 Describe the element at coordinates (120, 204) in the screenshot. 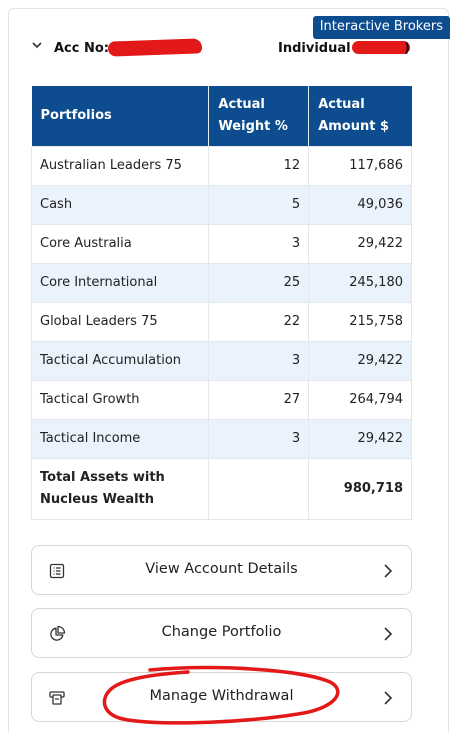

I see `portfolio-name: Cash` at that location.